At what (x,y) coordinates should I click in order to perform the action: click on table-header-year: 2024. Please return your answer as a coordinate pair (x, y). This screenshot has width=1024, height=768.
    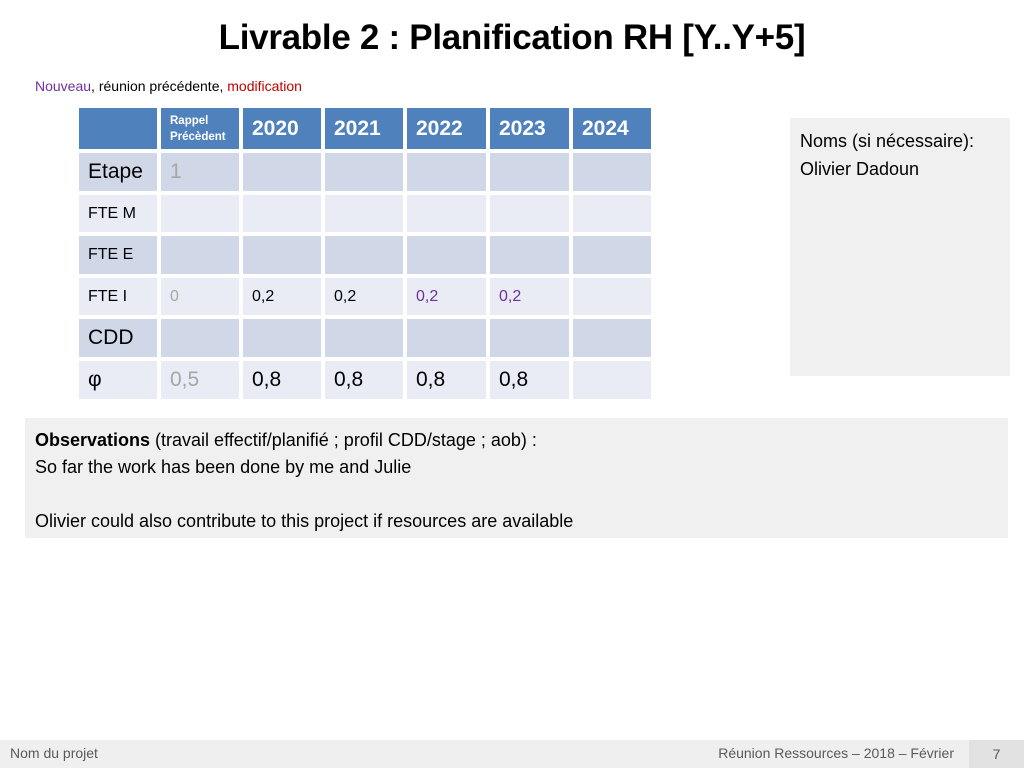
    Looking at the image, I should click on (612, 128).